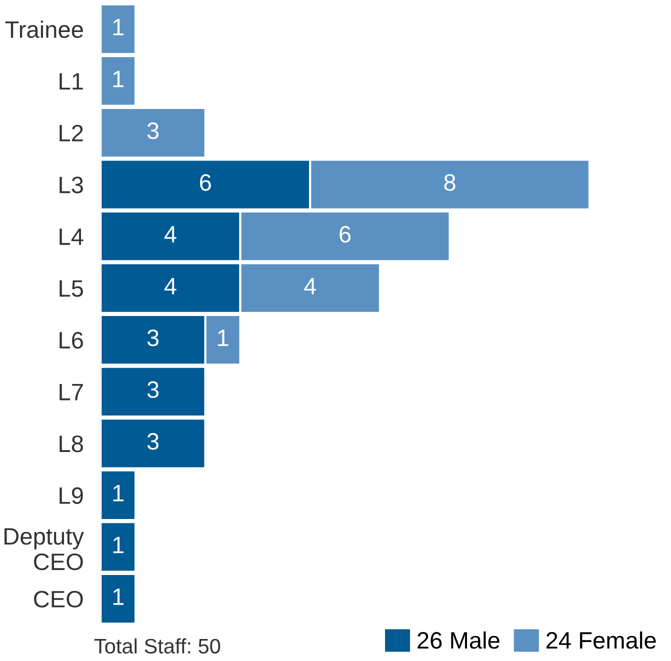  What do you see at coordinates (450, 182) in the screenshot?
I see `data-label: 8` at bounding box center [450, 182].